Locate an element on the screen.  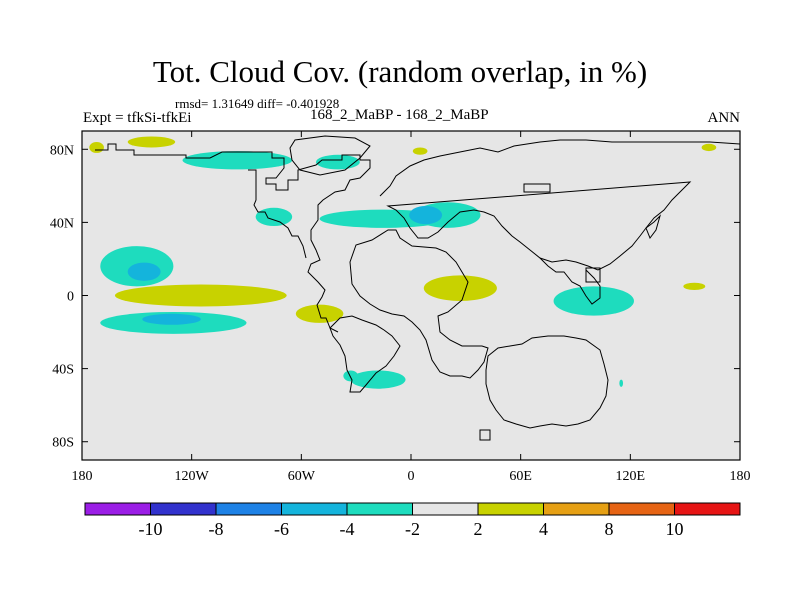
x-tick-label-4: 60E is located at coordinates (520, 476).